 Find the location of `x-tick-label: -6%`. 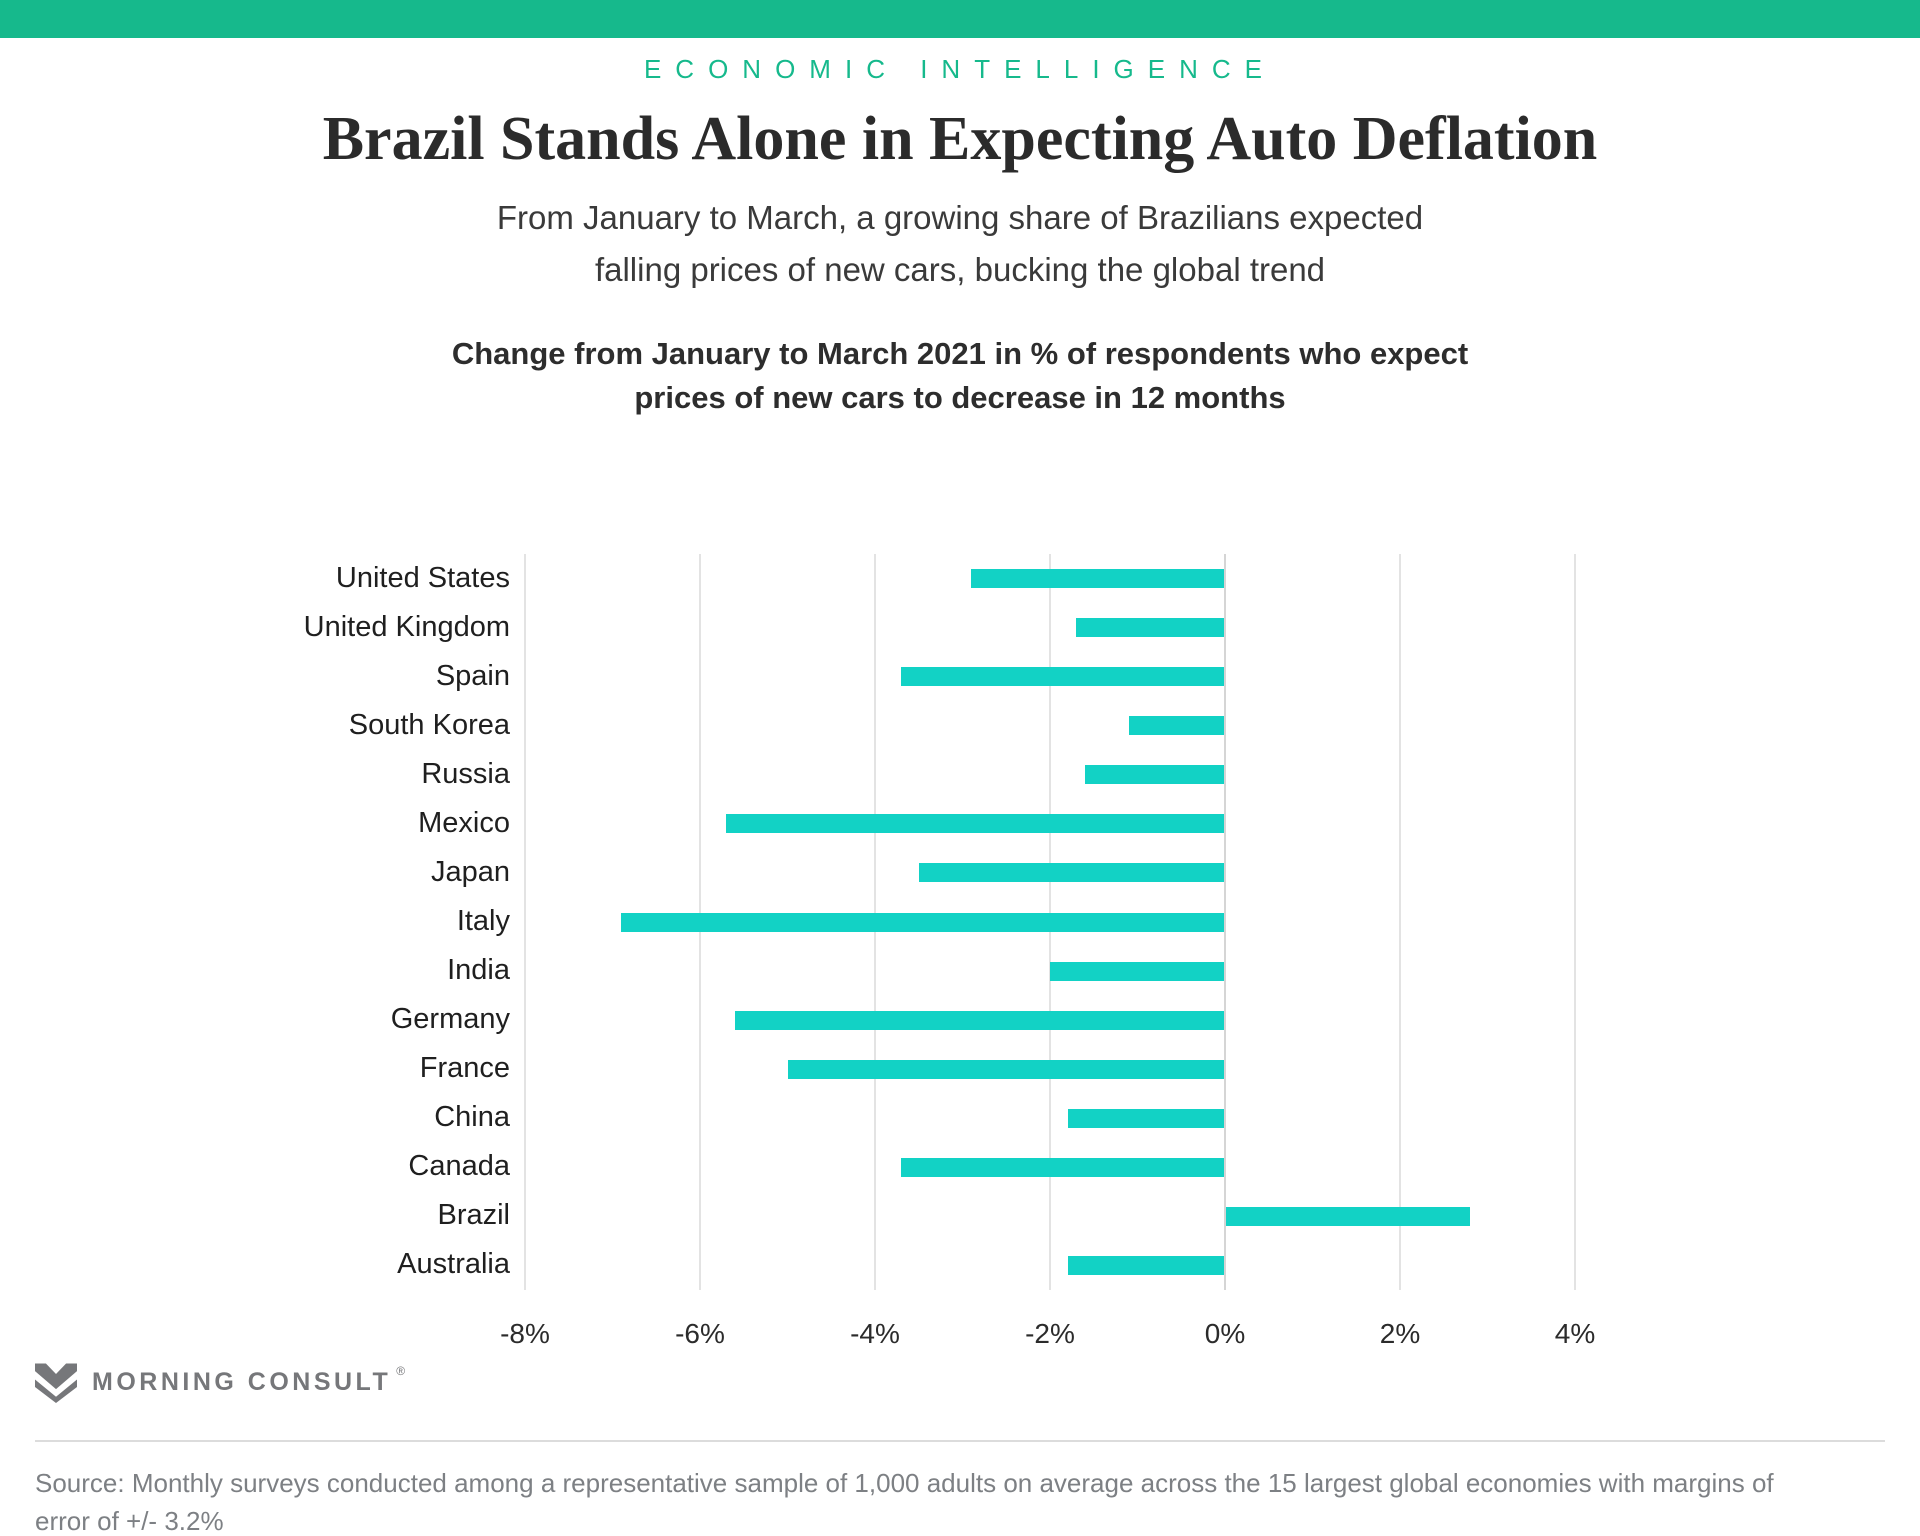

x-tick-label: -6% is located at coordinates (700, 1333).